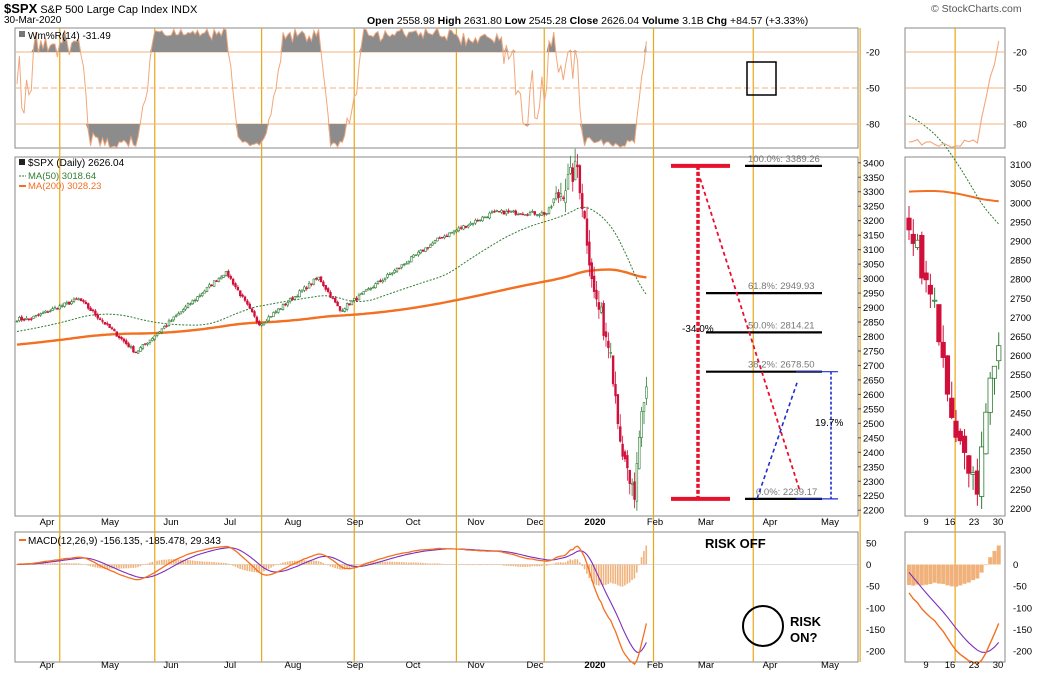 The image size is (1050, 673). Describe the element at coordinates (64, 186) in the screenshot. I see `ma200-legend: MA(200) 3028.23` at that location.